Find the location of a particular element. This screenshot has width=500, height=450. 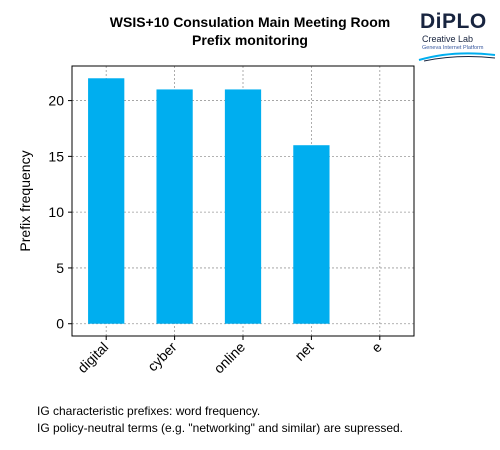

x-tick-label: digital is located at coordinates (92, 357).